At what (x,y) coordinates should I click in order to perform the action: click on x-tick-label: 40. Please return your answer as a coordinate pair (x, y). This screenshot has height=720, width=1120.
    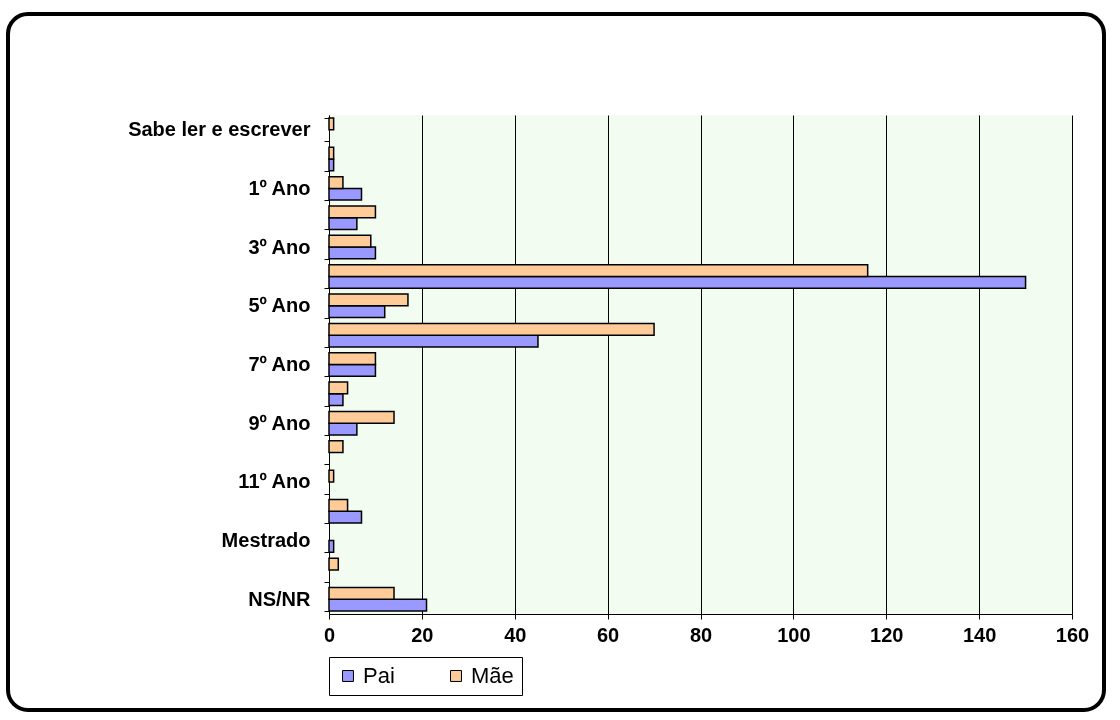
    Looking at the image, I should click on (515, 634).